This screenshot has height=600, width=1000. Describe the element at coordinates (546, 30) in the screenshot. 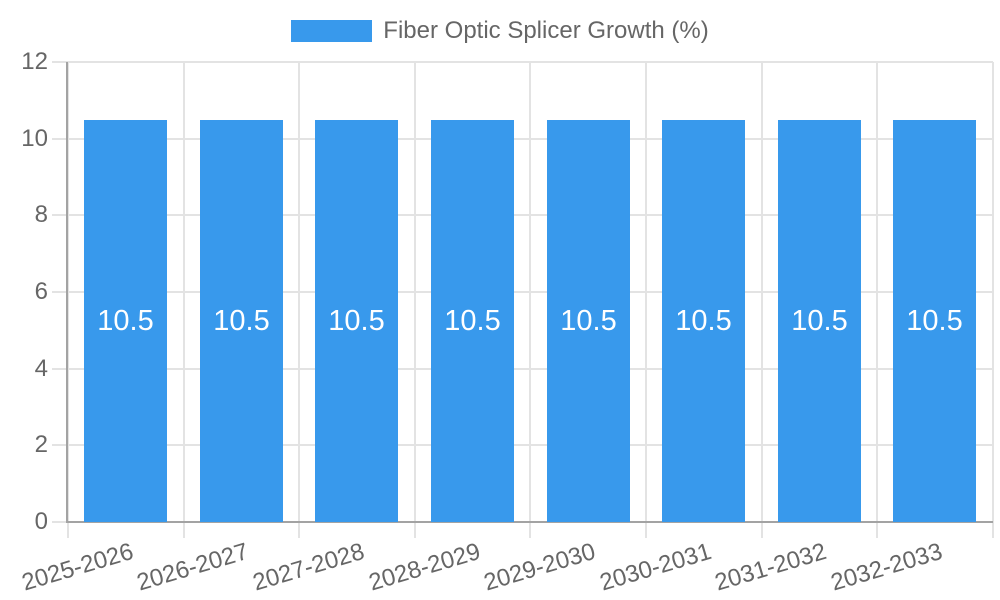

I see `legend-label: Fiber Optic Splicer Growth (%)` at that location.